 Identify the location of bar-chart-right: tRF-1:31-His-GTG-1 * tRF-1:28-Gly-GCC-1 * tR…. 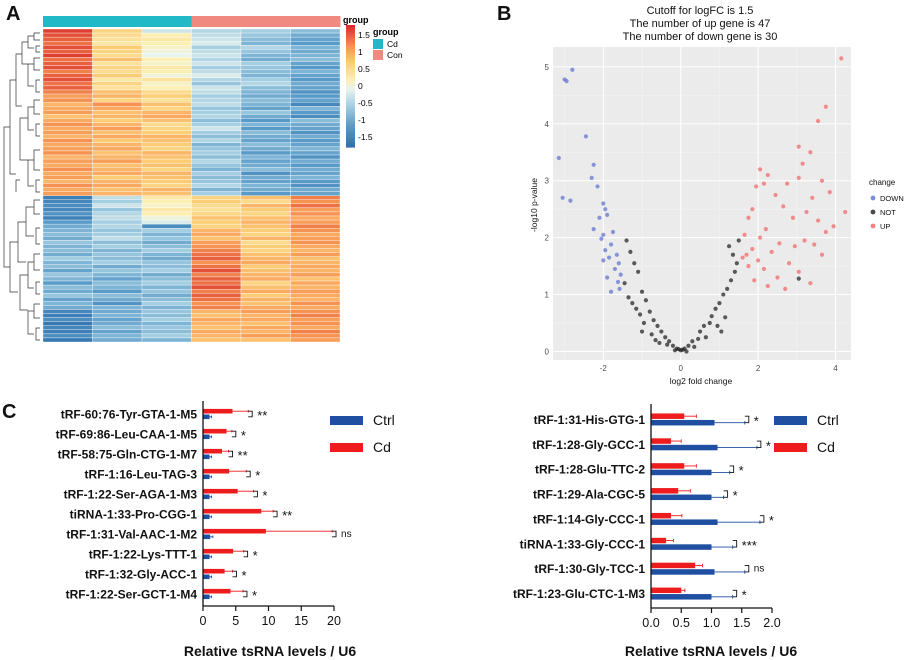
(676, 531).